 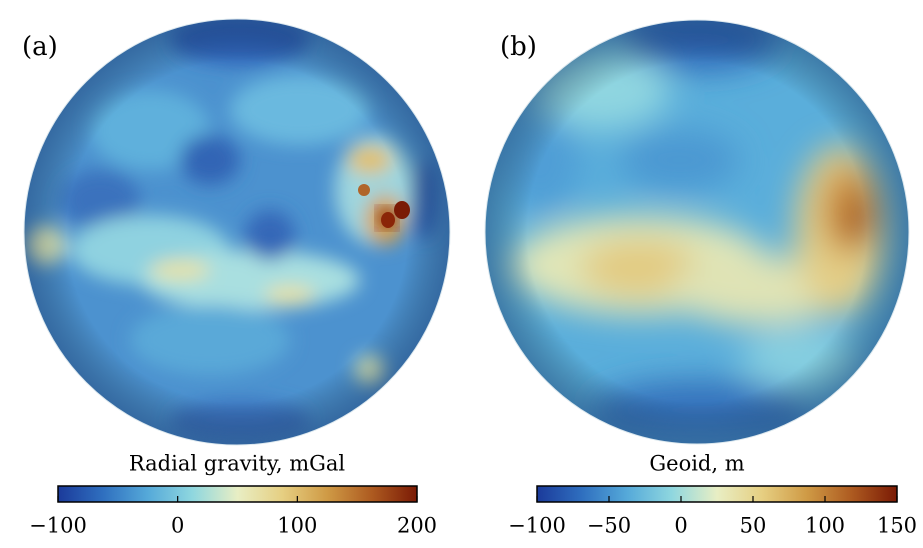 I want to click on colorbar-tick-label: −50, so click(x=609, y=526).